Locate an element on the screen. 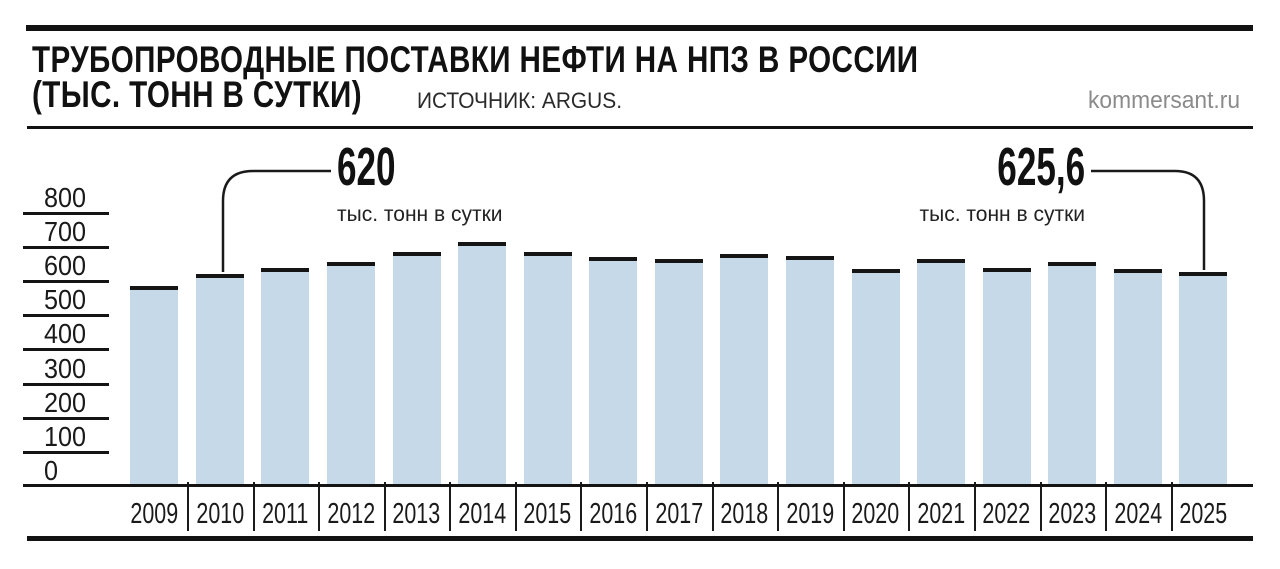 The width and height of the screenshot is (1280, 569). bar-2017 is located at coordinates (678, 373).